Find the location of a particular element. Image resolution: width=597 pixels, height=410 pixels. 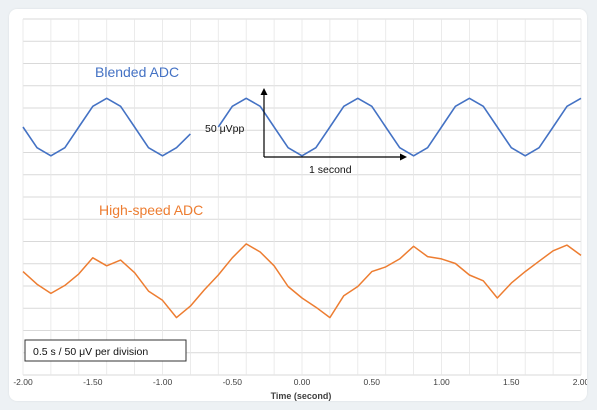

period-arrow-head is located at coordinates (403, 157).